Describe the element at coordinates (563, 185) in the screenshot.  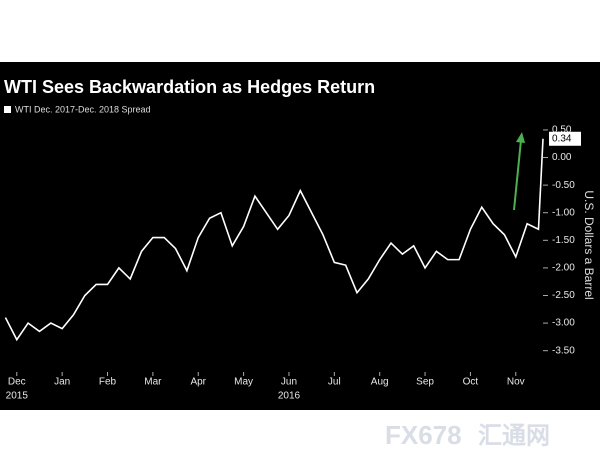
I see `y-tick-label: -0.50` at that location.